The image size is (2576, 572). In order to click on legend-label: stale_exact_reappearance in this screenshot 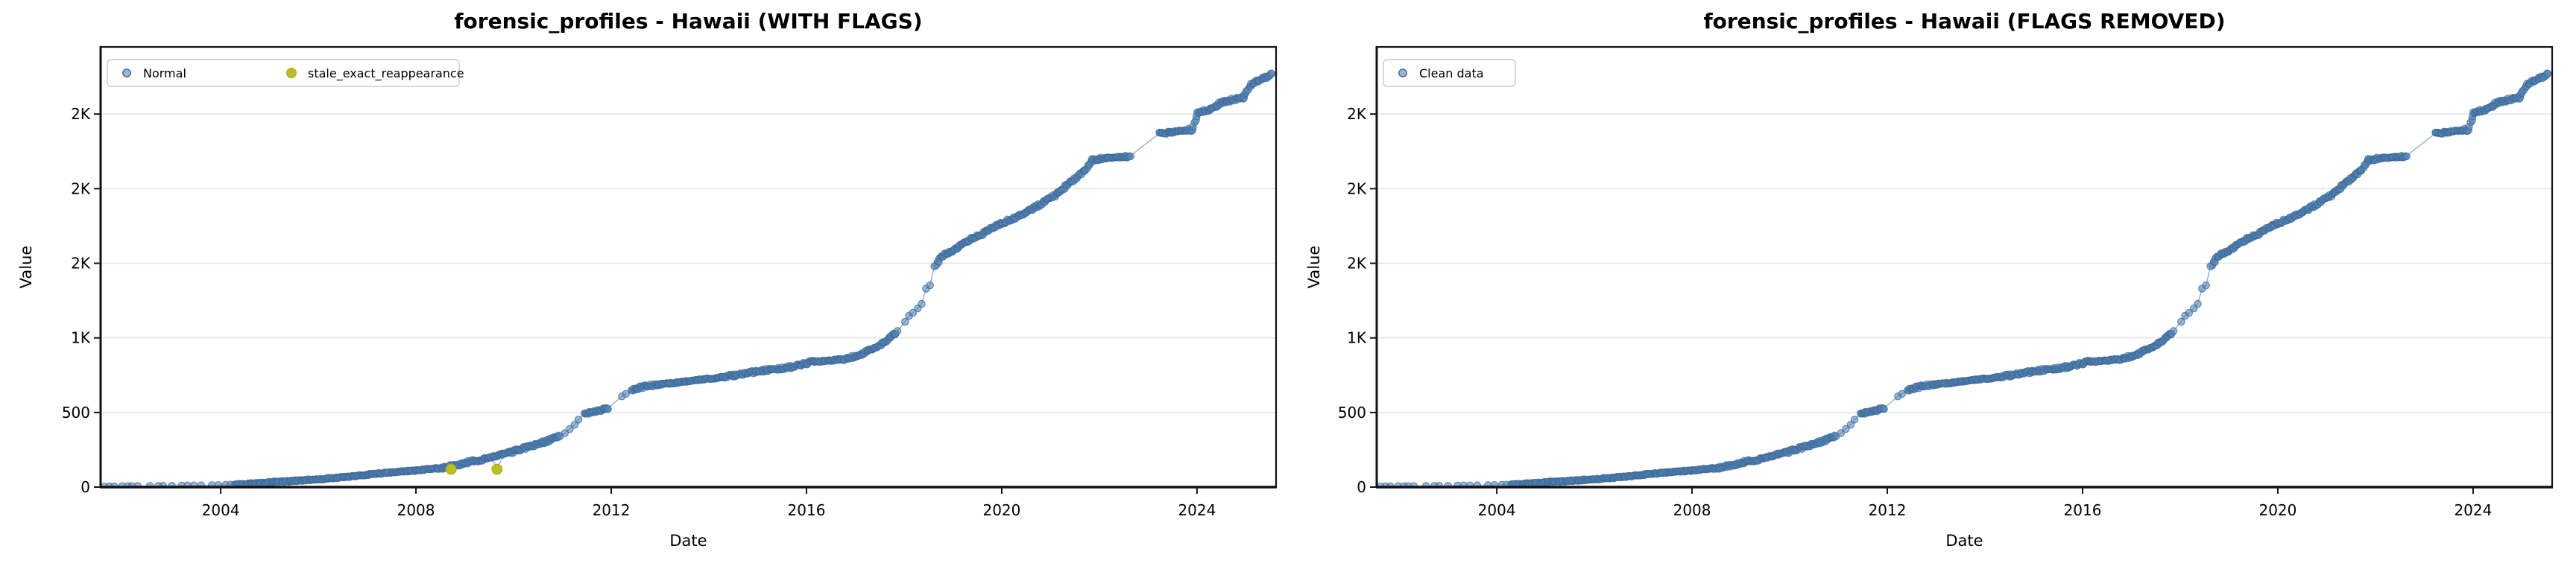, I will do `click(386, 73)`.